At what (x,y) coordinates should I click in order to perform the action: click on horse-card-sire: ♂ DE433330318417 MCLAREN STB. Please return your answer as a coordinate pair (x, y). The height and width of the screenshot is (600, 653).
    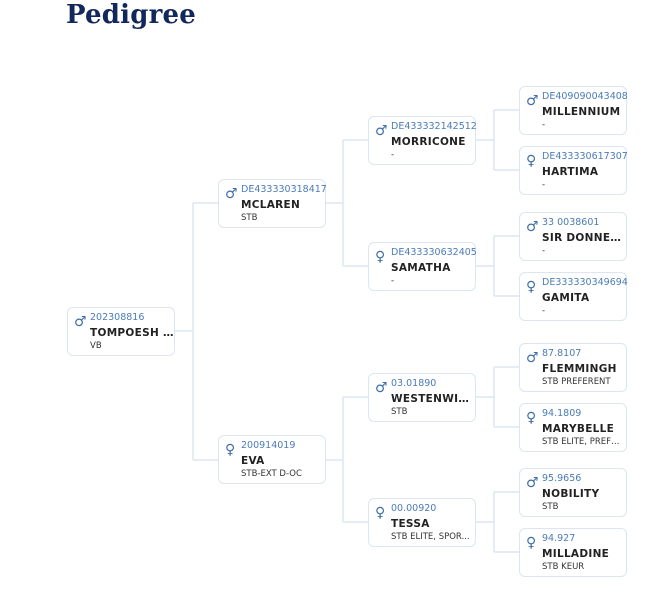
    Looking at the image, I should click on (272, 203).